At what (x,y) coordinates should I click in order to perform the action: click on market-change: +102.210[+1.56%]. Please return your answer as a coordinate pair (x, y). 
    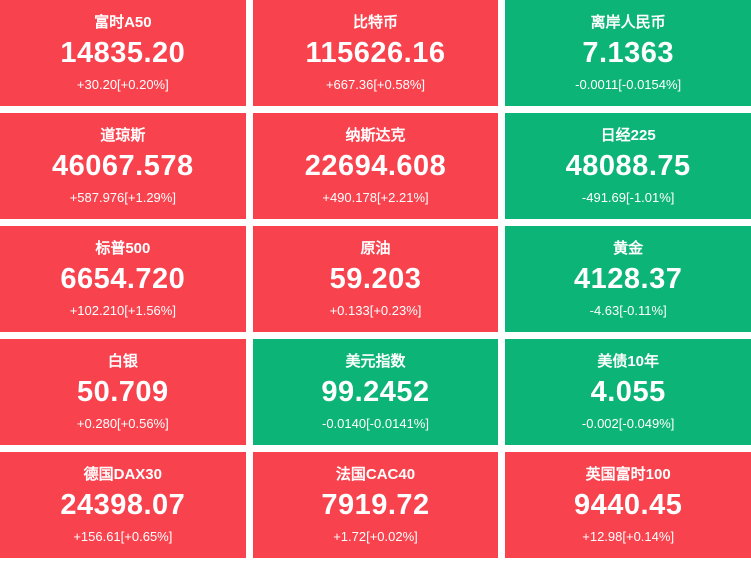
    Looking at the image, I should click on (122, 310).